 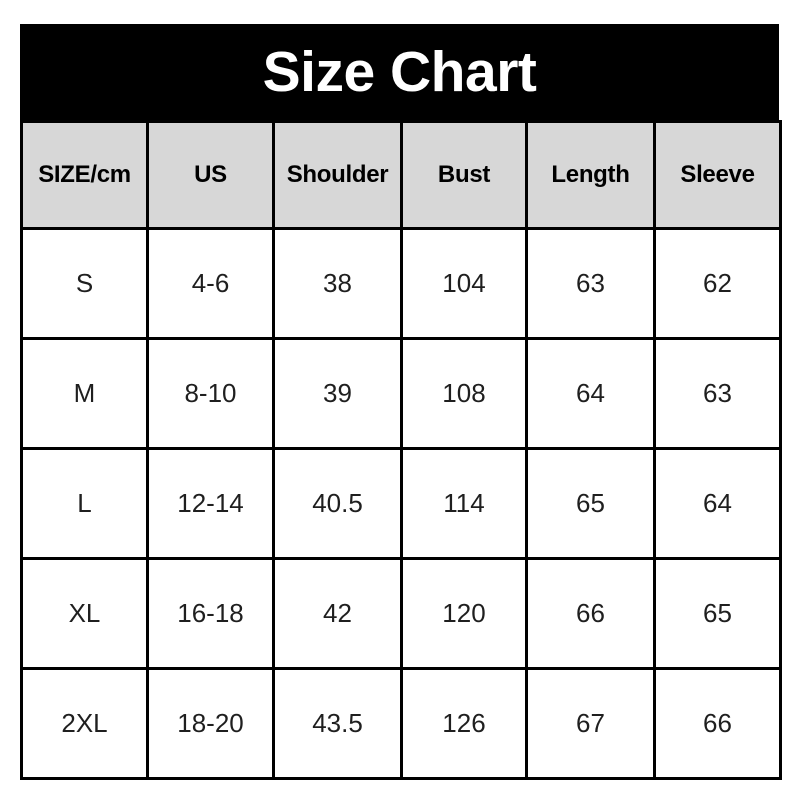 I want to click on table-row: XL 16-18 42 120 66 65, so click(x=401, y=613).